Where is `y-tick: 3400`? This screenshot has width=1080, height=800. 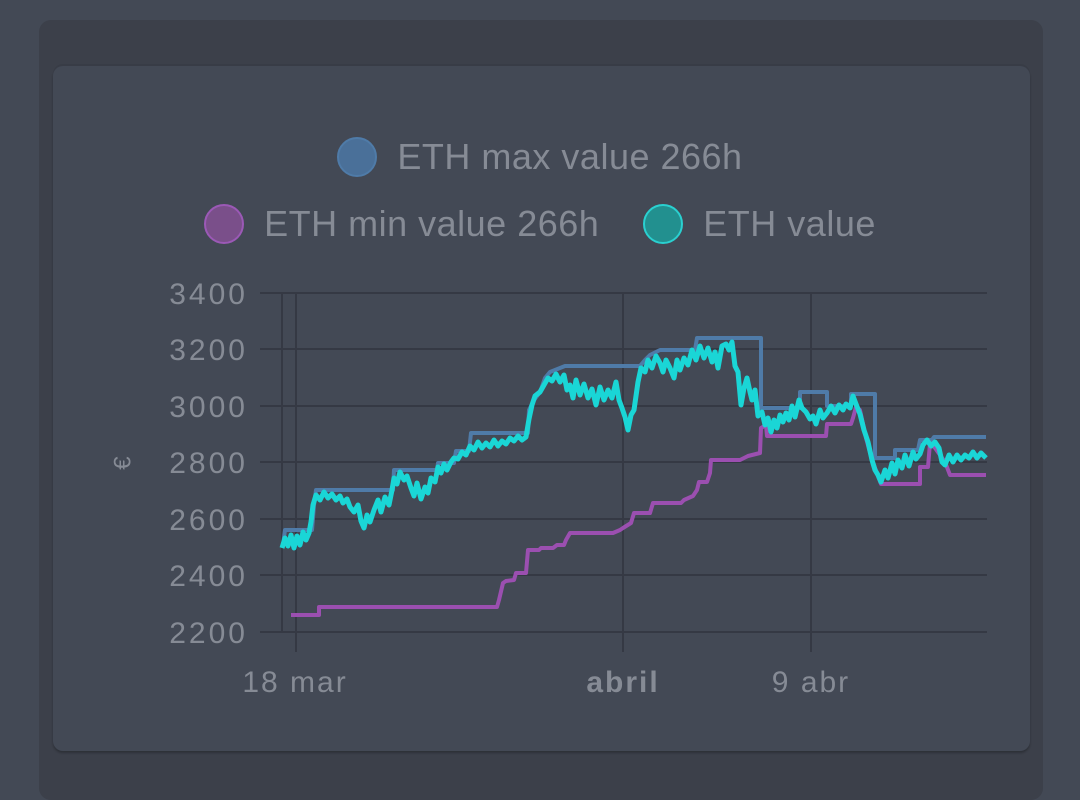 y-tick: 3400 is located at coordinates (208, 294).